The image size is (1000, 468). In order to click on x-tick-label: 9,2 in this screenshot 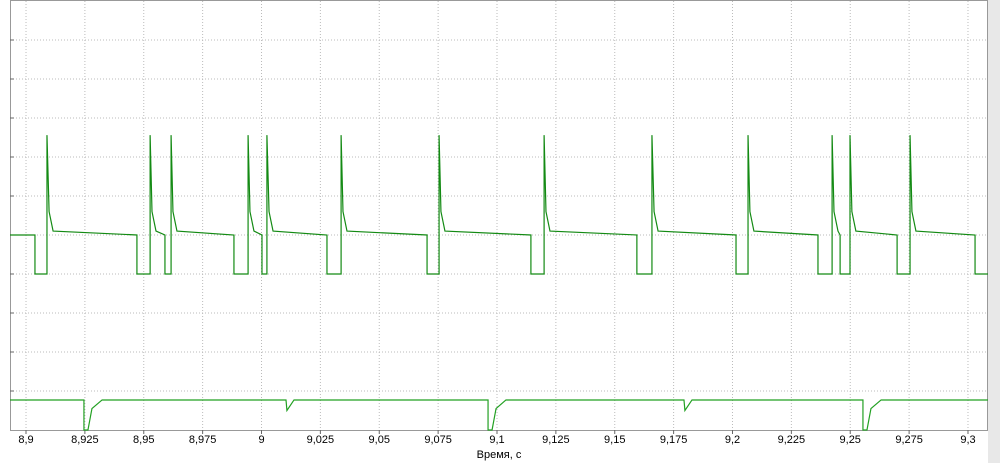, I will do `click(732, 440)`.